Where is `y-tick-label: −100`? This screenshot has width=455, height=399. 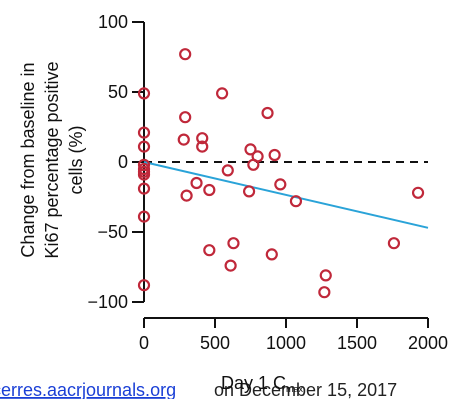
y-tick-label: −100 is located at coordinates (107, 302).